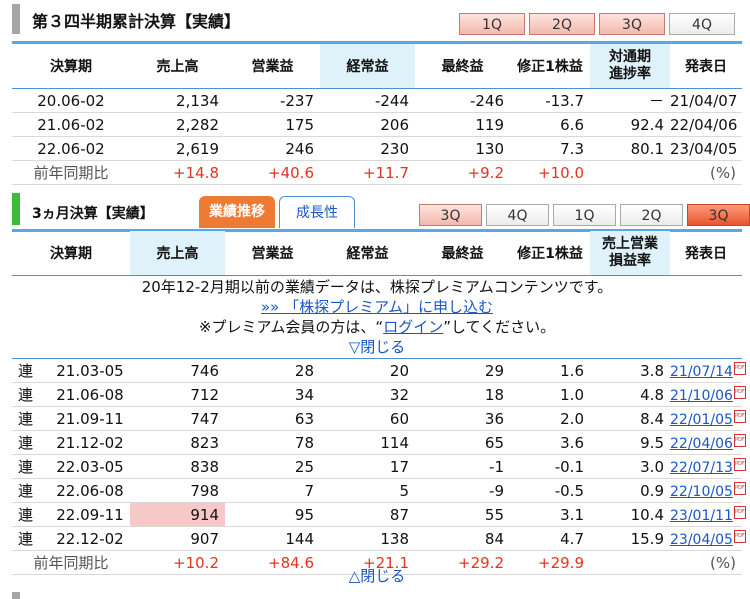 Image resolution: width=750 pixels, height=599 pixels. What do you see at coordinates (630, 253) in the screenshot?
I see `col-margin: 売上営業 損益率` at bounding box center [630, 253].